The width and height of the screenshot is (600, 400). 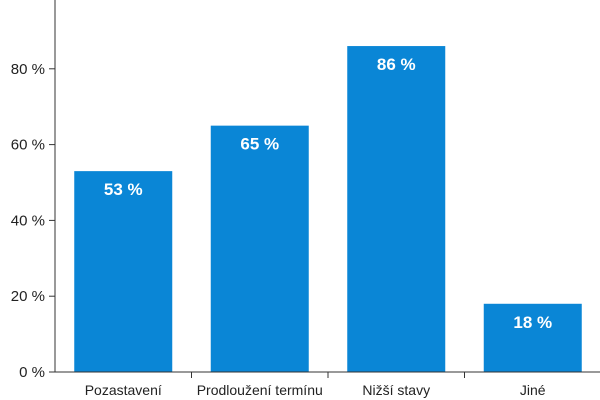 I want to click on y-tick-label: 80 %, so click(x=28, y=69).